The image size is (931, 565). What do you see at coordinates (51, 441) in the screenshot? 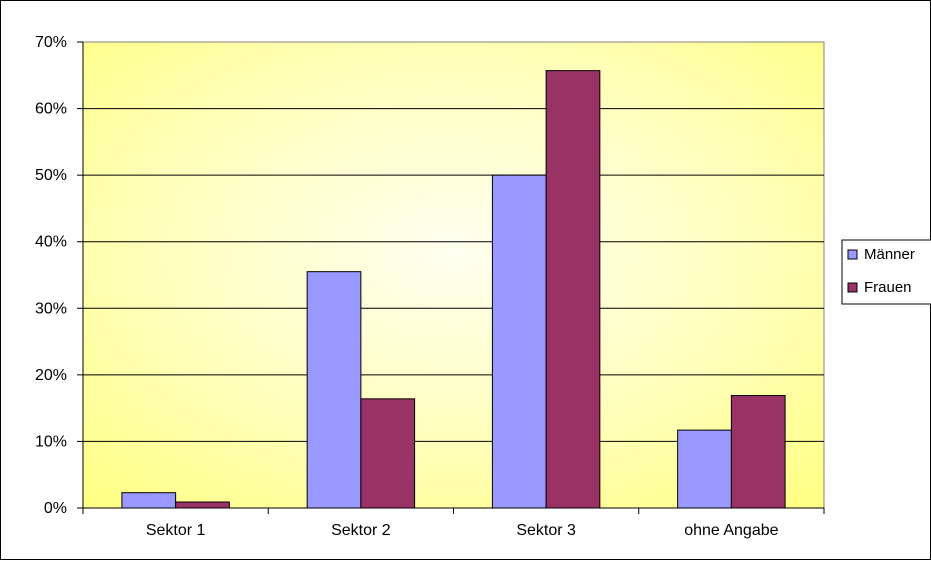
I see `y-tick-label: 10%` at bounding box center [51, 441].